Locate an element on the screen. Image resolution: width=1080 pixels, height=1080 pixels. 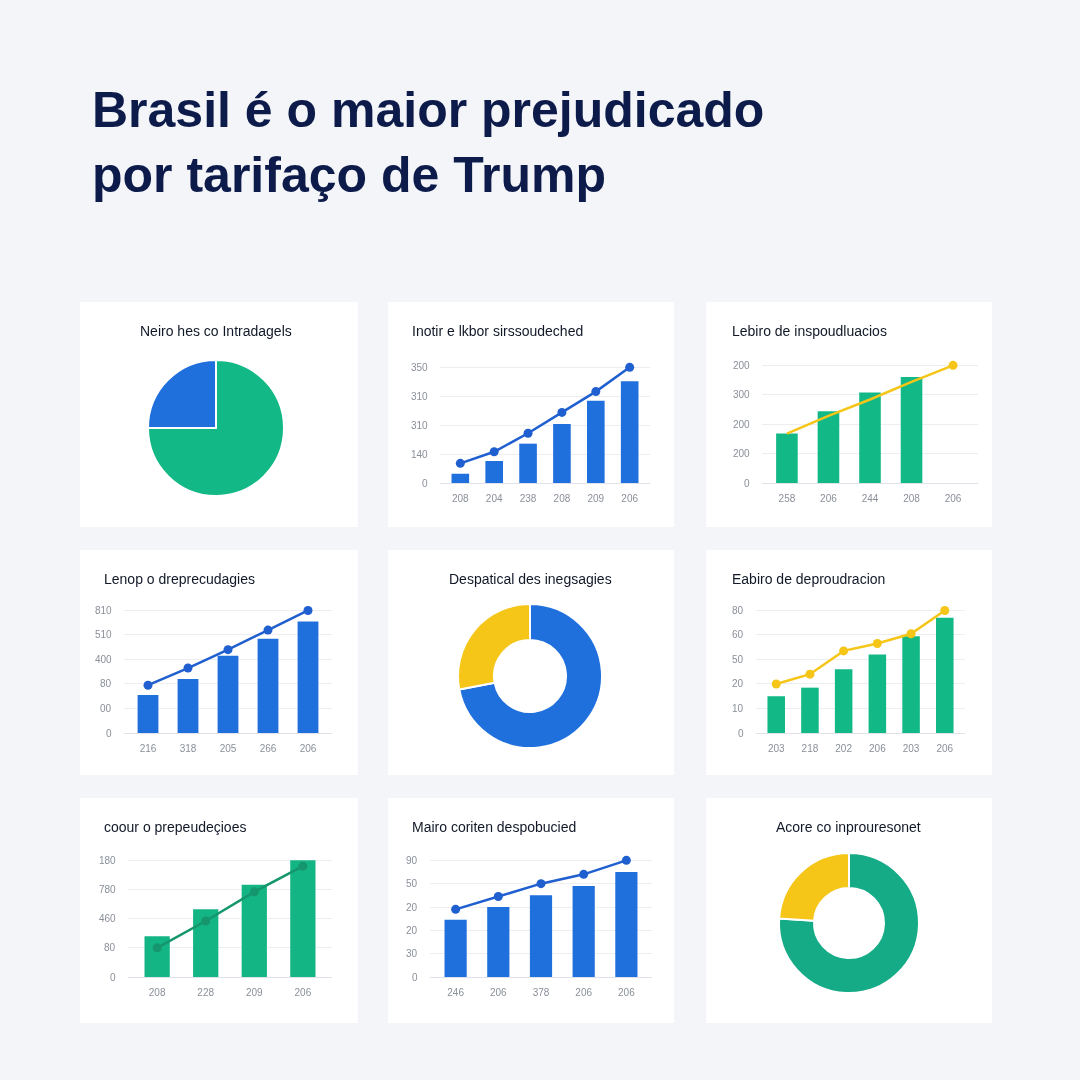
text: 300 is located at coordinates (742, 394).